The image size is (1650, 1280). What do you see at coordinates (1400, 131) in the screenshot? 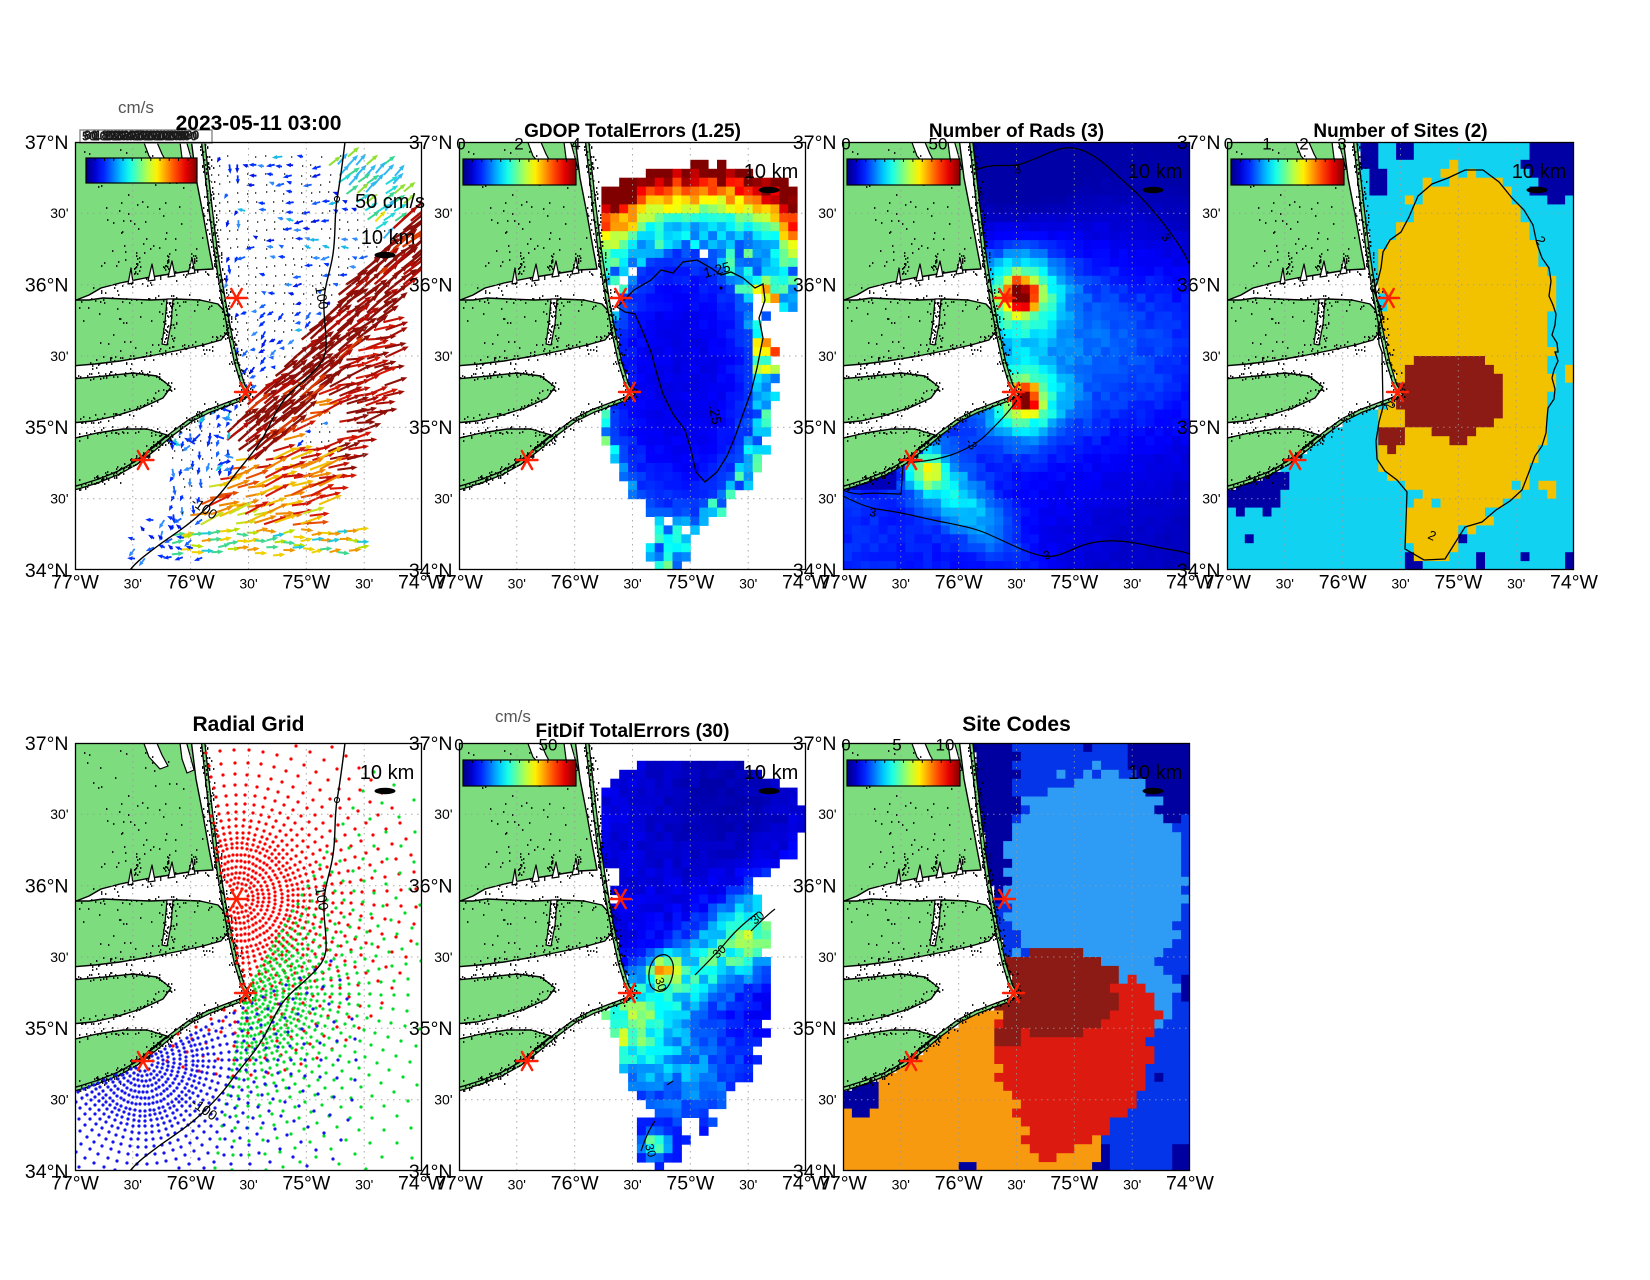
I see `svg-text: Number of Sites (2)` at bounding box center [1400, 131].